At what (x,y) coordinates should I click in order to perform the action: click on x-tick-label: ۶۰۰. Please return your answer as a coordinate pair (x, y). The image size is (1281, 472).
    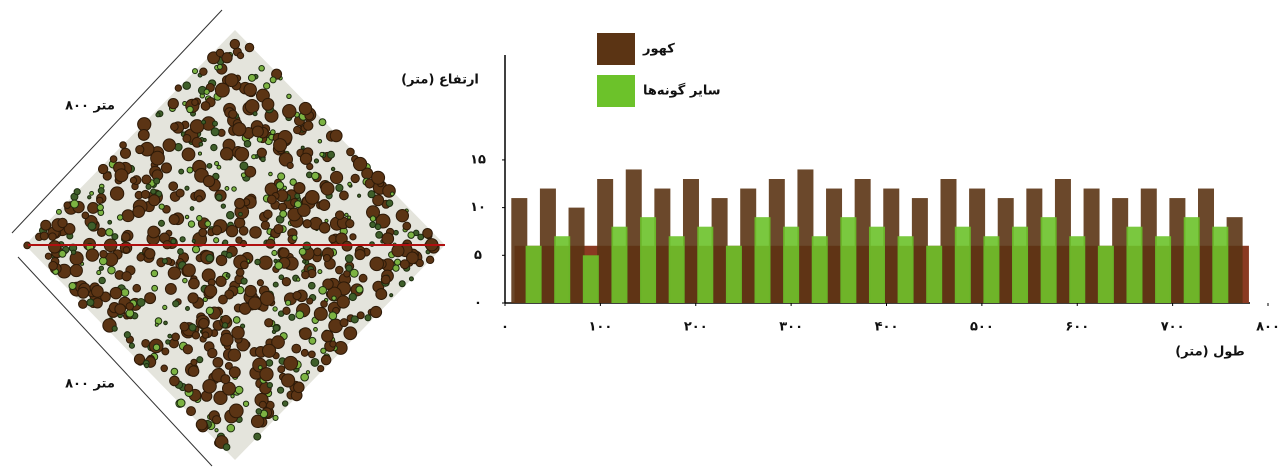
    Looking at the image, I should click on (1077, 327).